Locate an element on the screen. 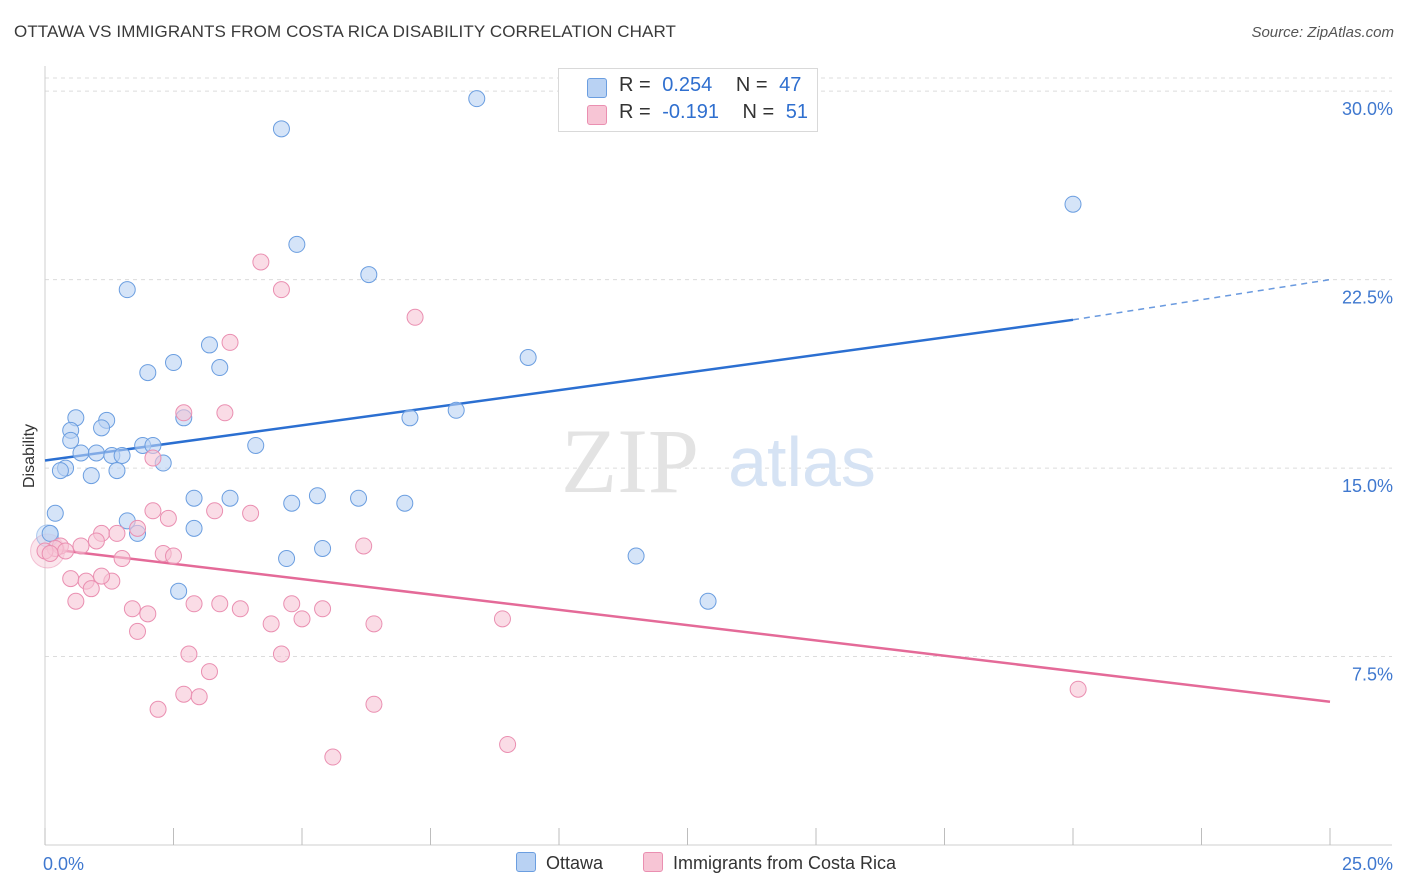  costa-rica-r-value: -0.191 is located at coordinates (690, 112).